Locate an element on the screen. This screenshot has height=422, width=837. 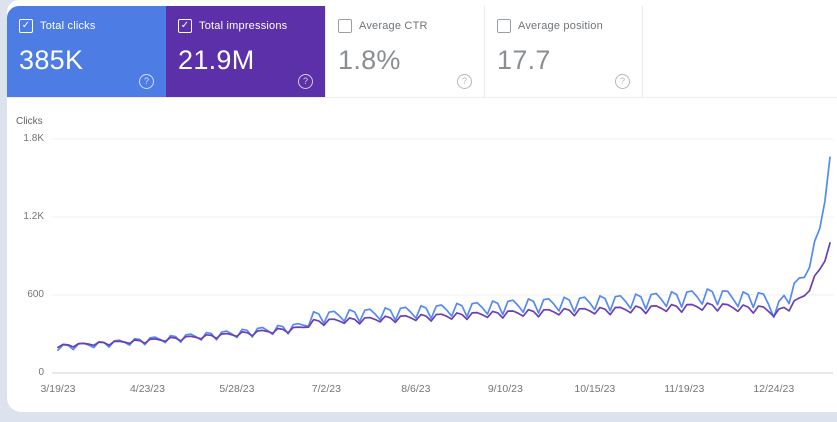
header-divider is located at coordinates (422, 97).